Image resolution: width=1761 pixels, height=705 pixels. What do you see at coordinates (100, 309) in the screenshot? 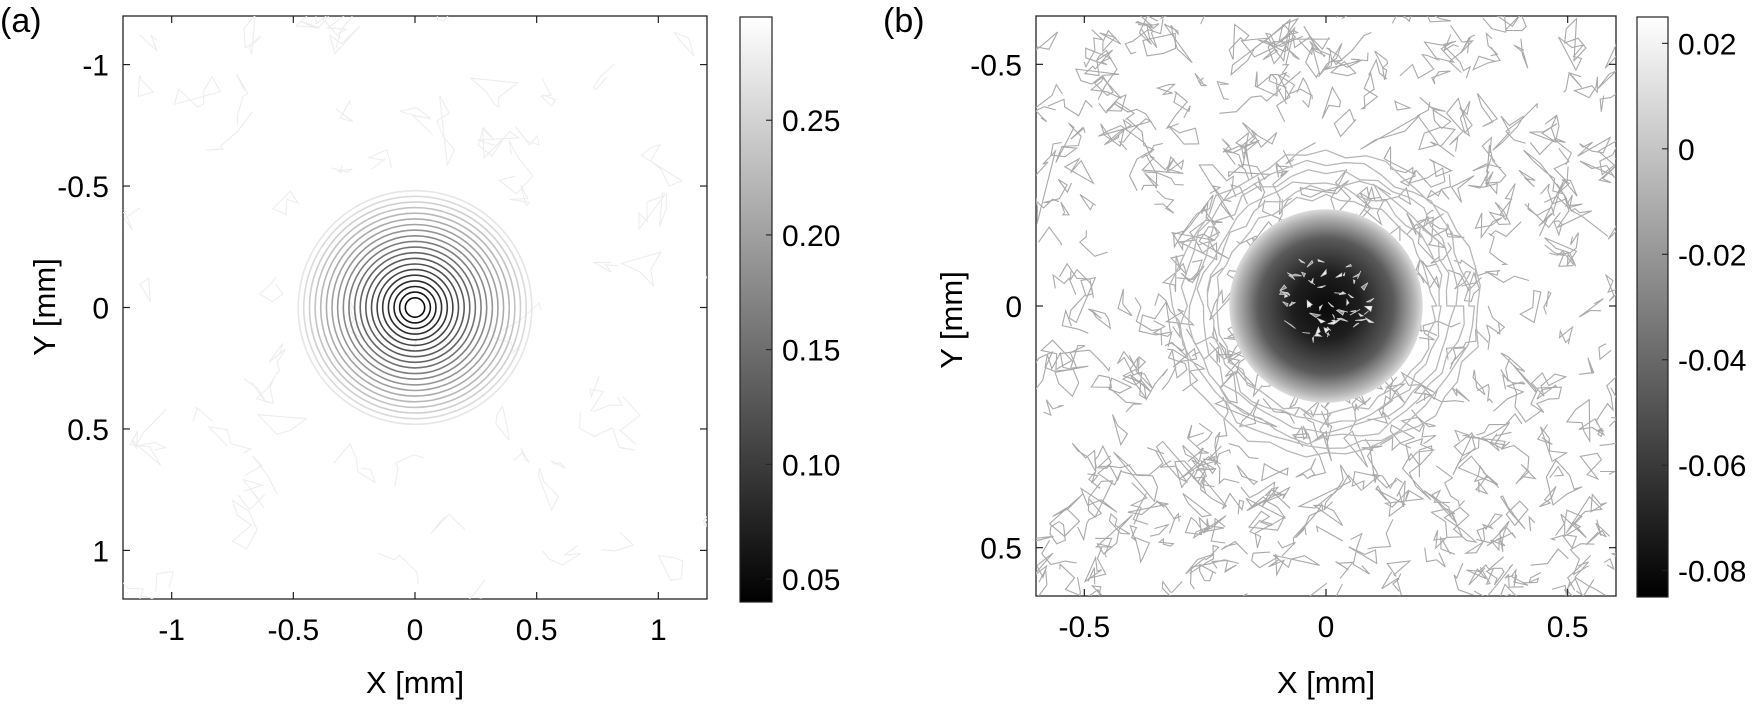
I see `y-tick-label: 0` at bounding box center [100, 309].